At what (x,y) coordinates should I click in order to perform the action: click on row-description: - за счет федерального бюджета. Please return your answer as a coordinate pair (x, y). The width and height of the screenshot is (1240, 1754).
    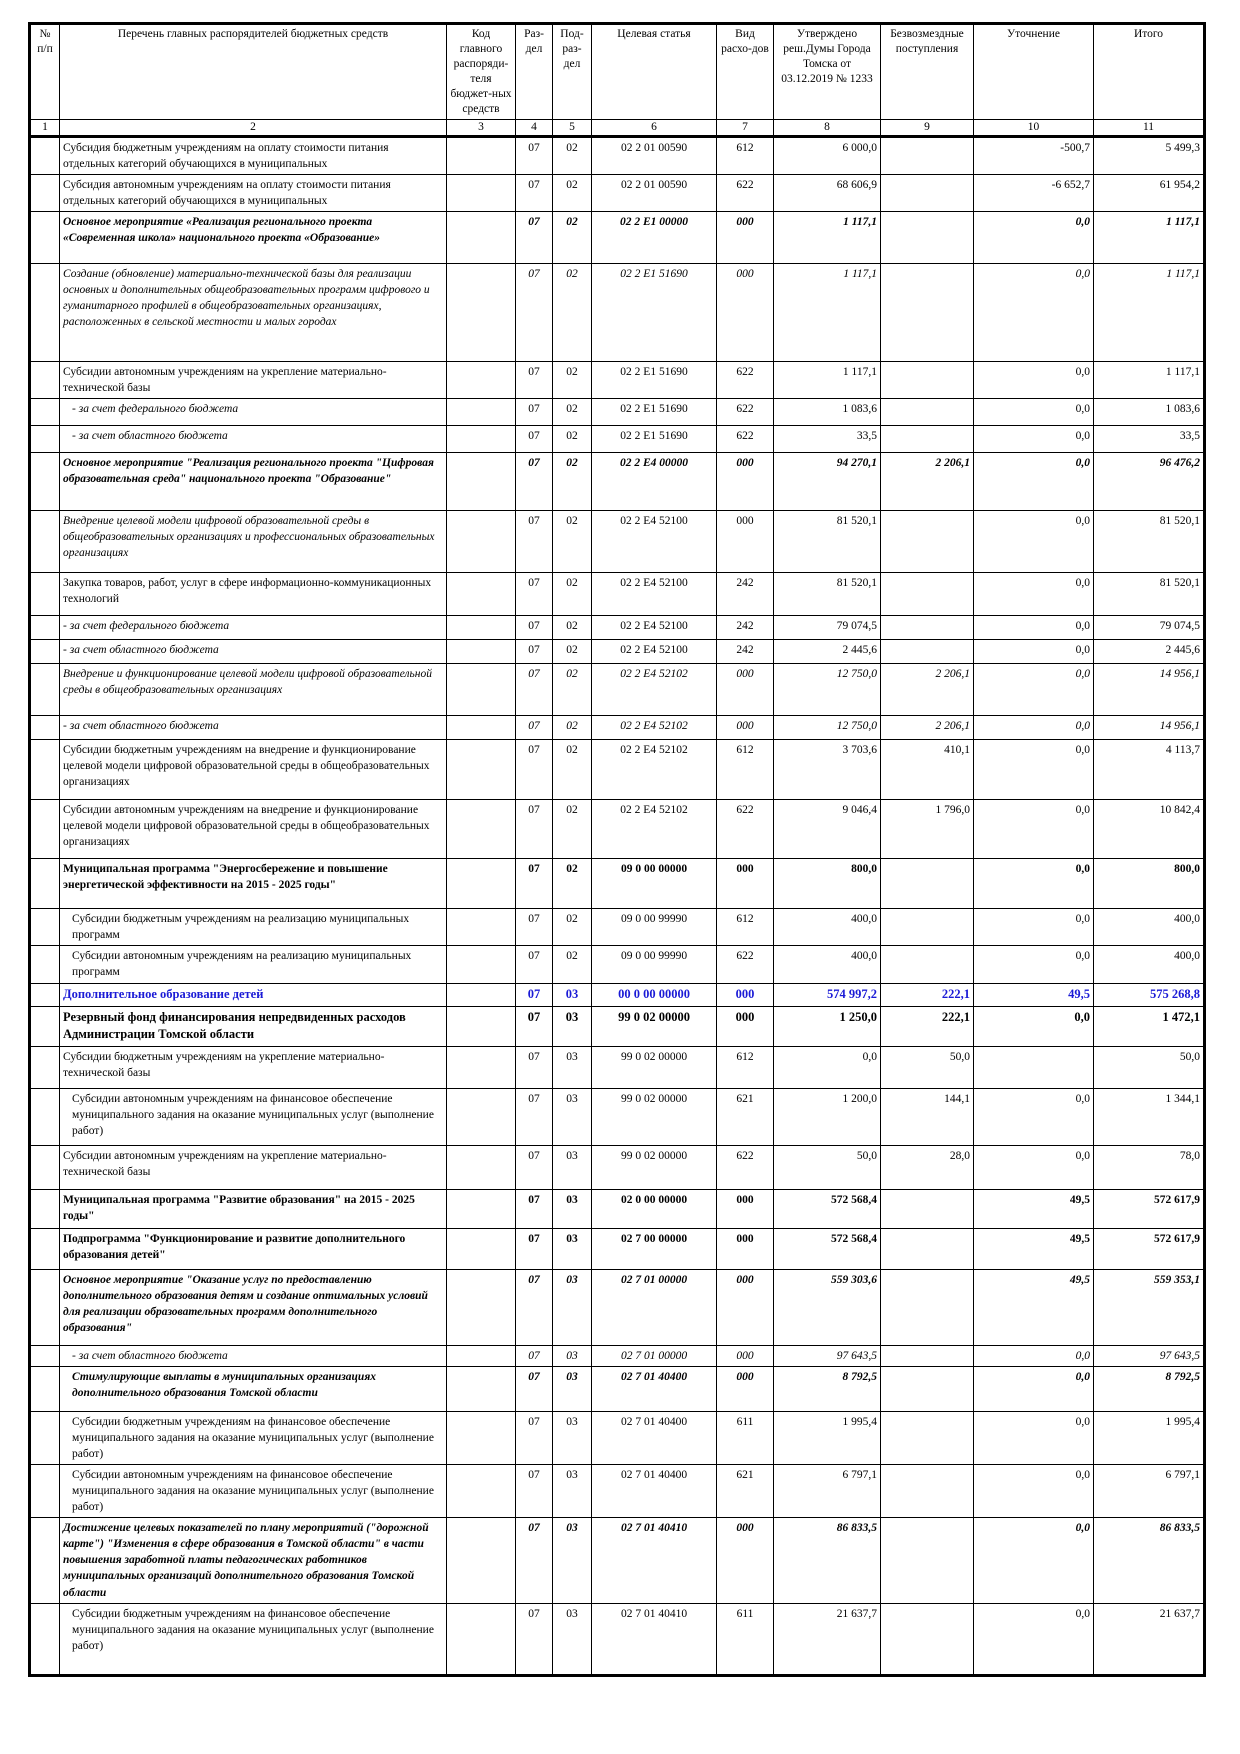
    Looking at the image, I should click on (253, 412).